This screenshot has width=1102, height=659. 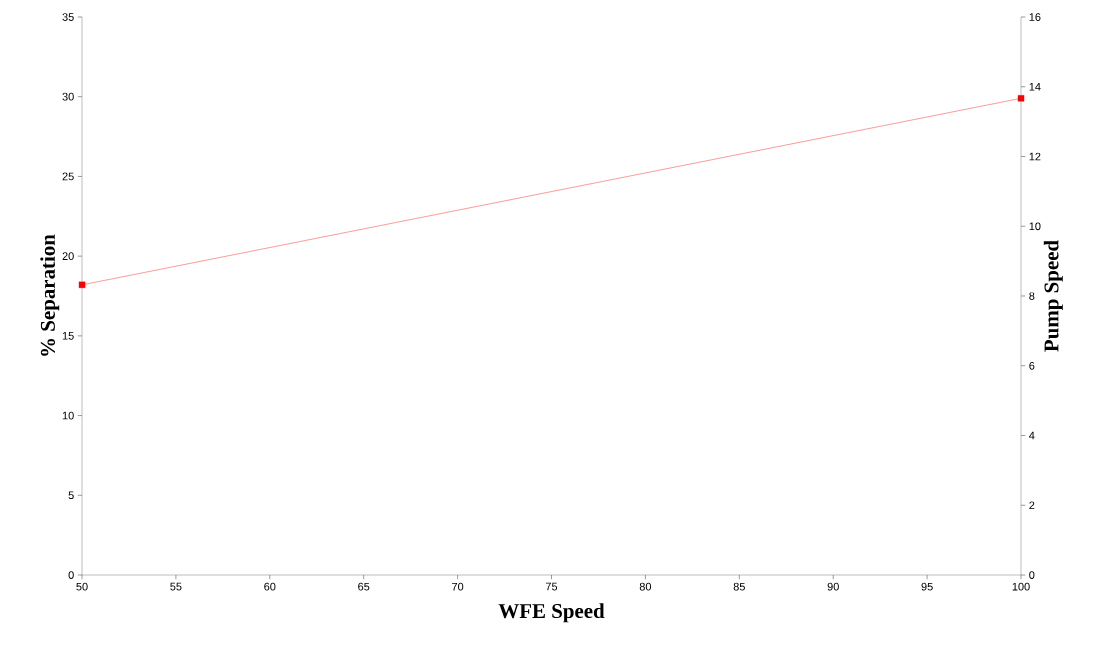 I want to click on x-tick-label: 85, so click(x=739, y=586).